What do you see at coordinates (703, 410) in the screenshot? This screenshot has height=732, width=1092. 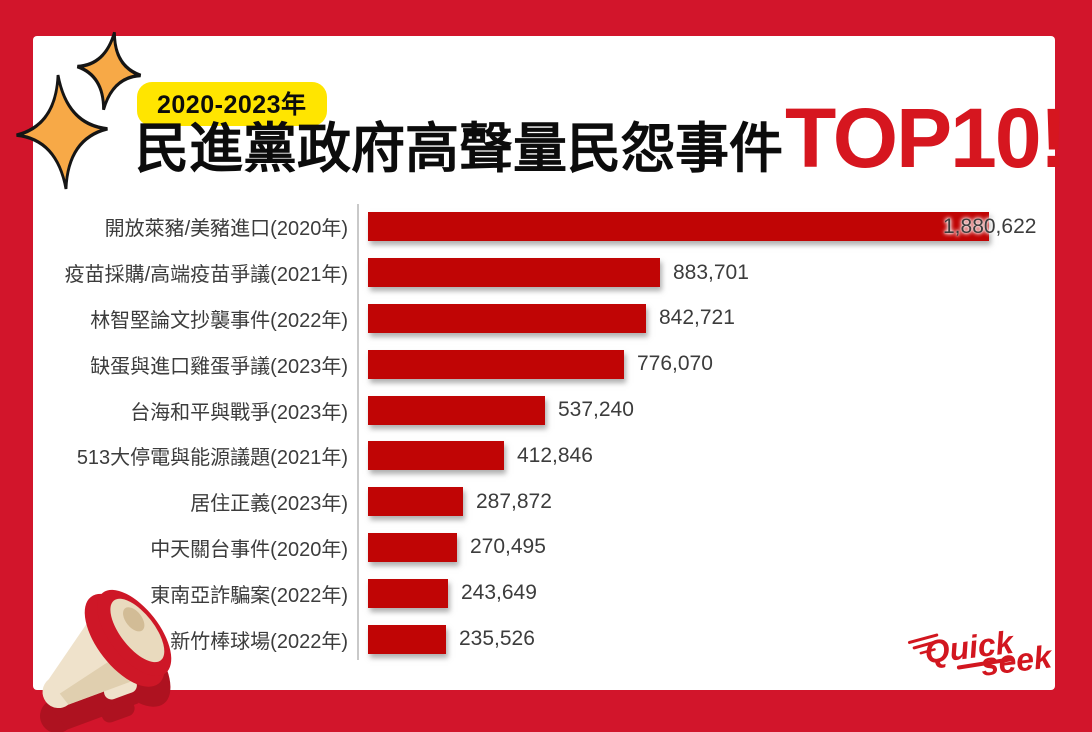 I see `bar-zone: 537,240` at bounding box center [703, 410].